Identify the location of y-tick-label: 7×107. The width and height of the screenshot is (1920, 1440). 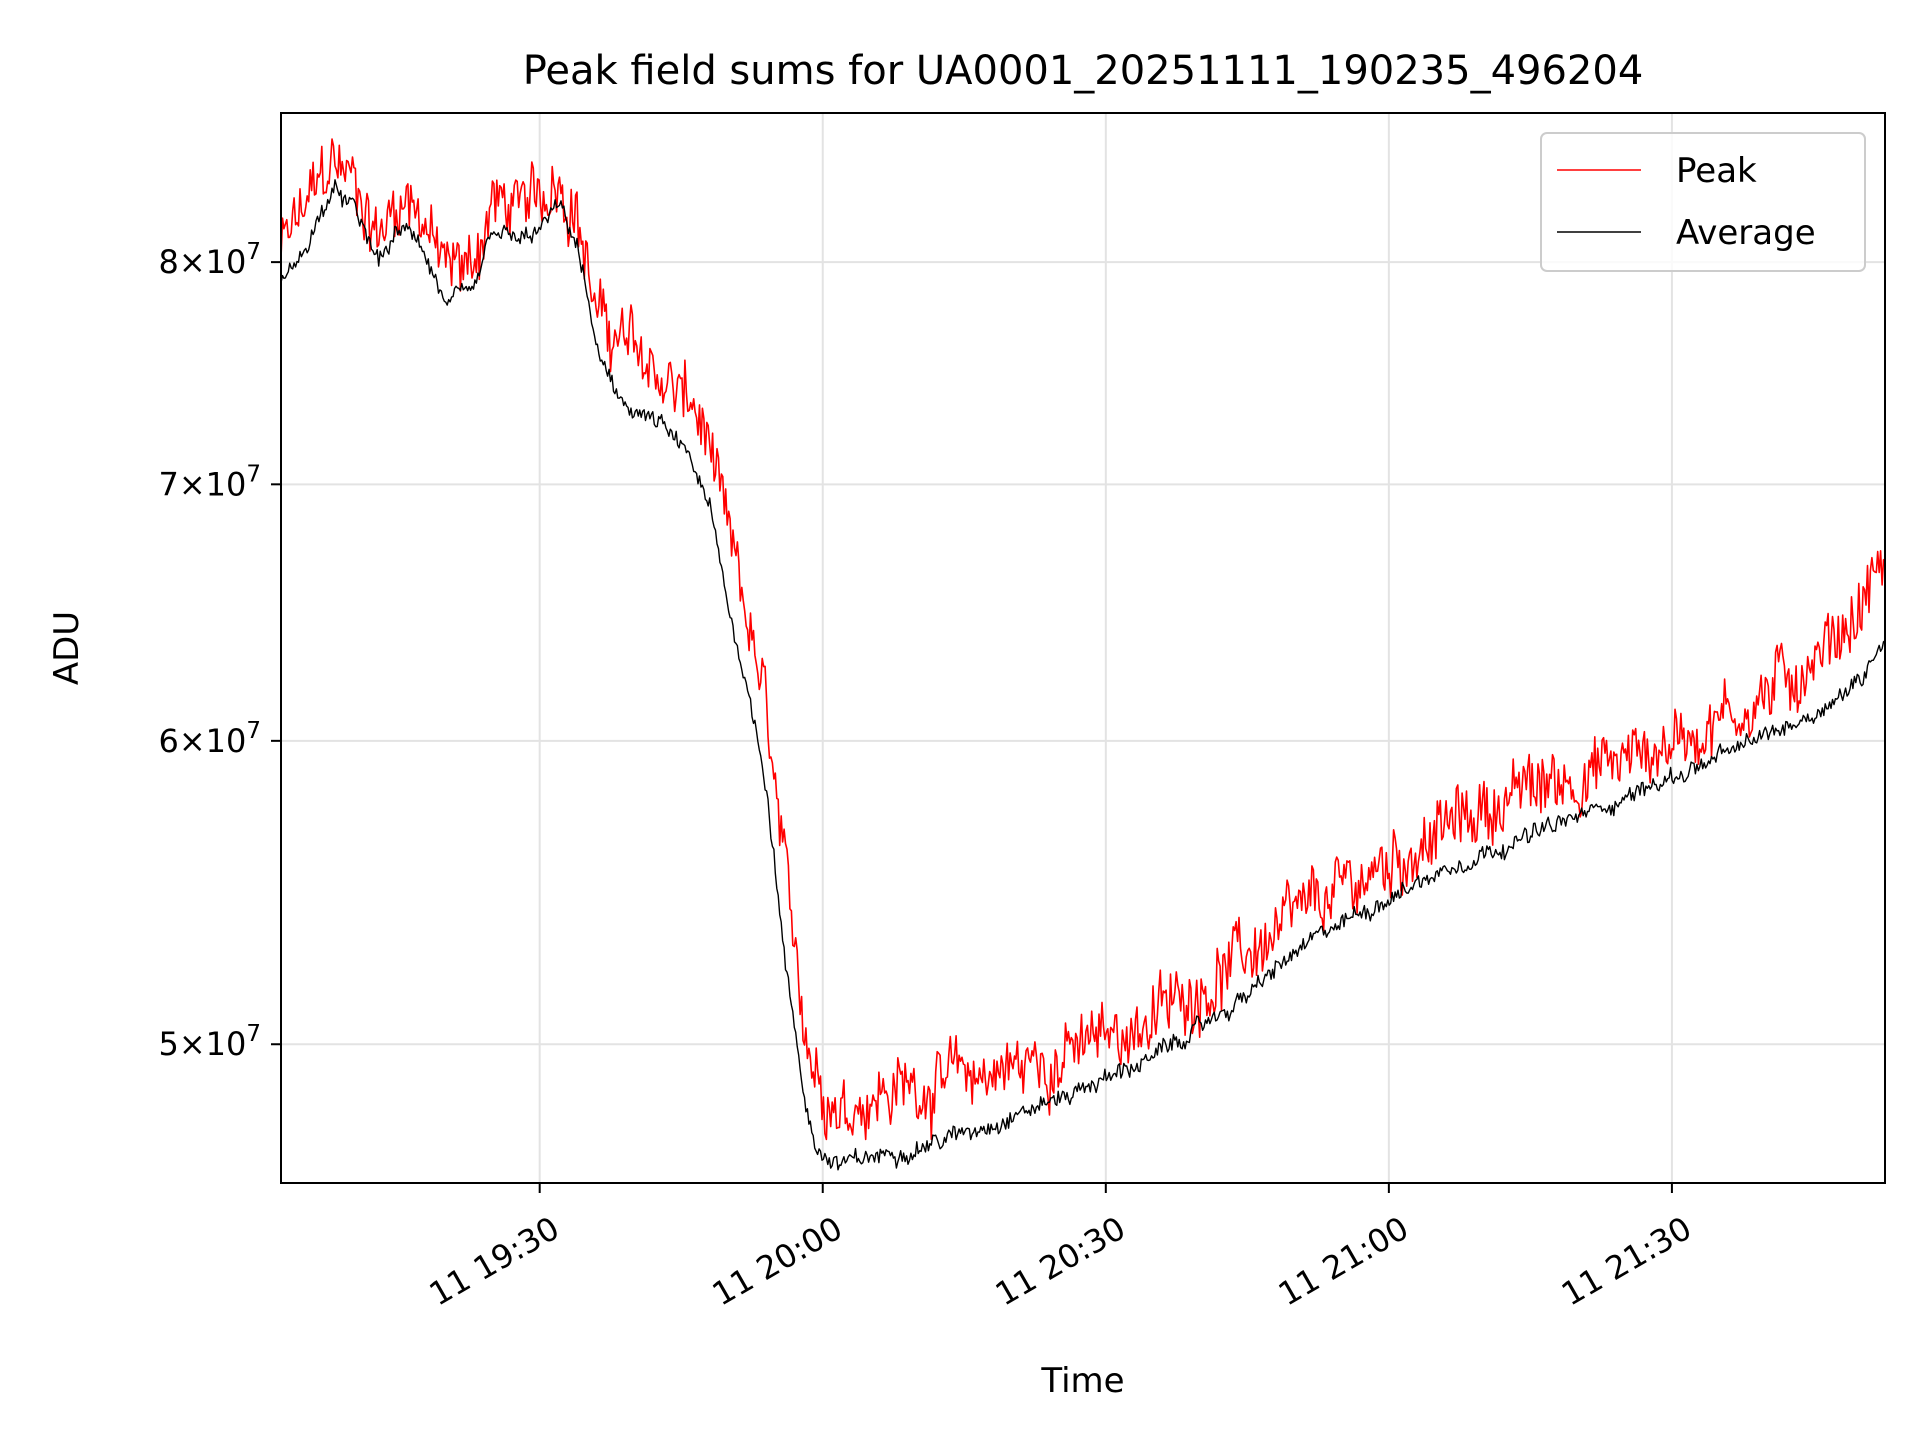
(209, 482).